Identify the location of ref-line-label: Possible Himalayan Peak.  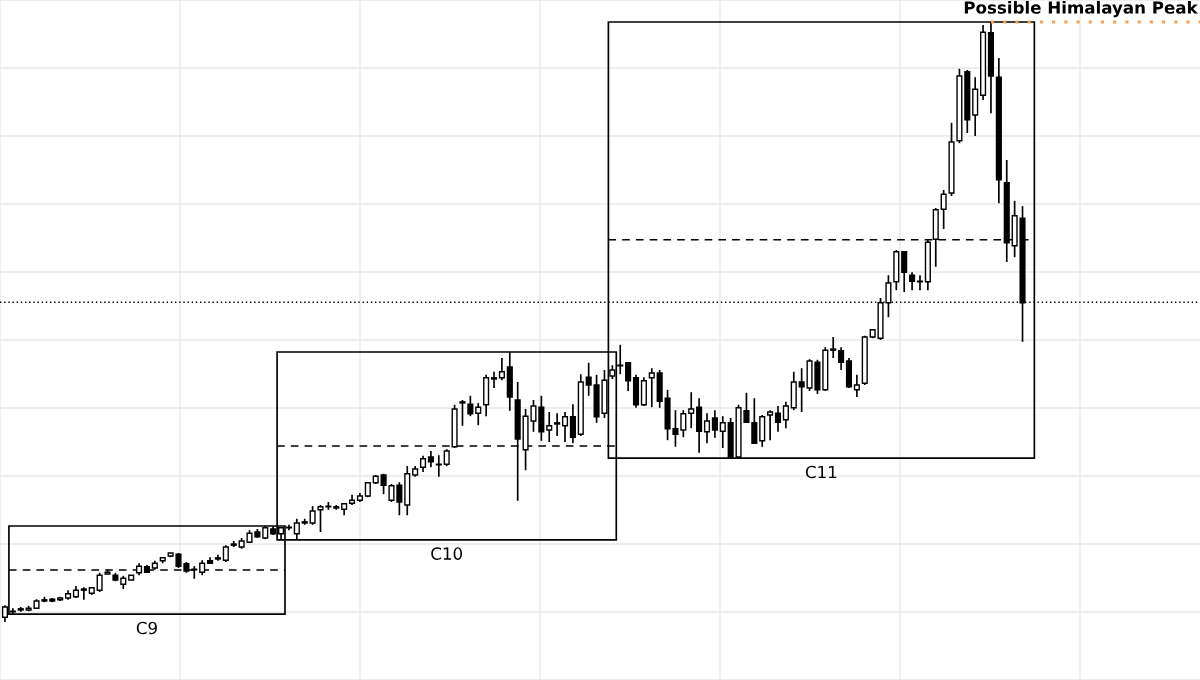
(1081, 9).